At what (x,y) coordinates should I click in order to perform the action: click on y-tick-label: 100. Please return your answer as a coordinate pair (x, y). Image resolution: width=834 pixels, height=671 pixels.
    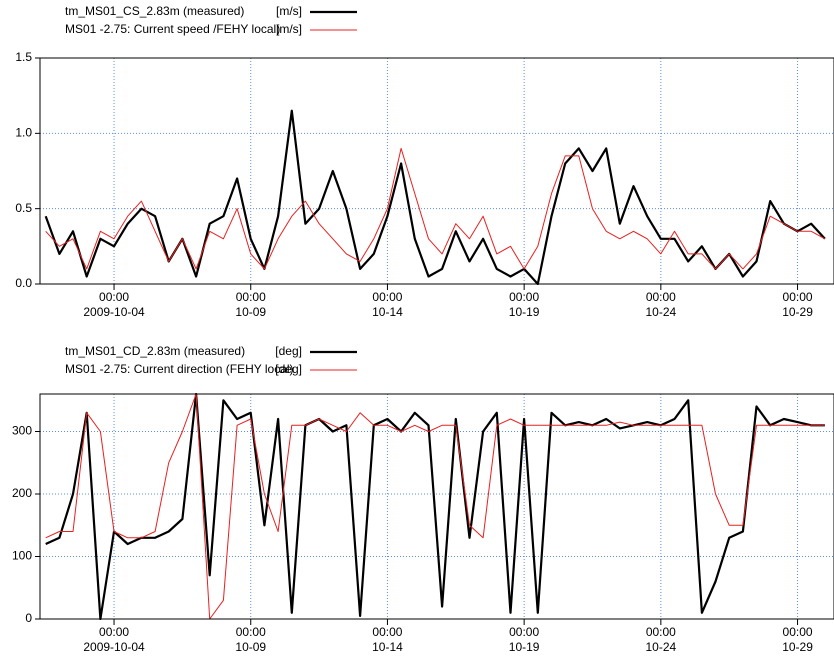
    Looking at the image, I should click on (22, 556).